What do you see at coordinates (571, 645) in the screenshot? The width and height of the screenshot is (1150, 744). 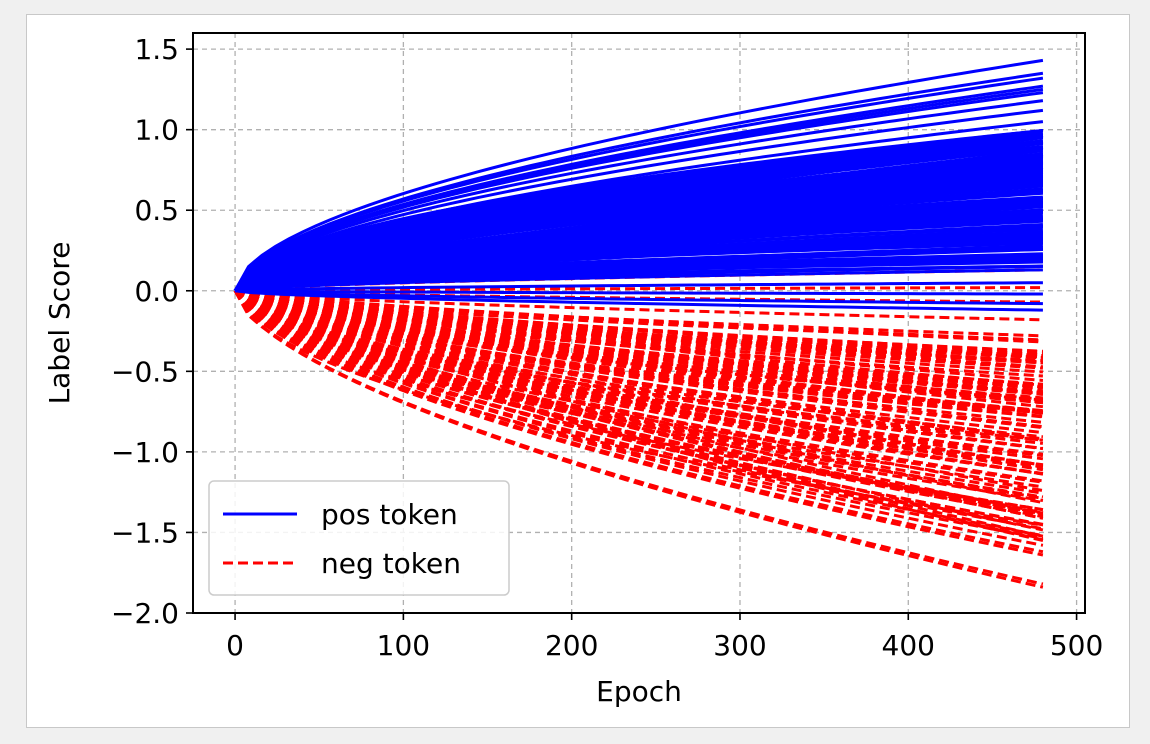 I see `x-tick-label: 200` at bounding box center [571, 645].